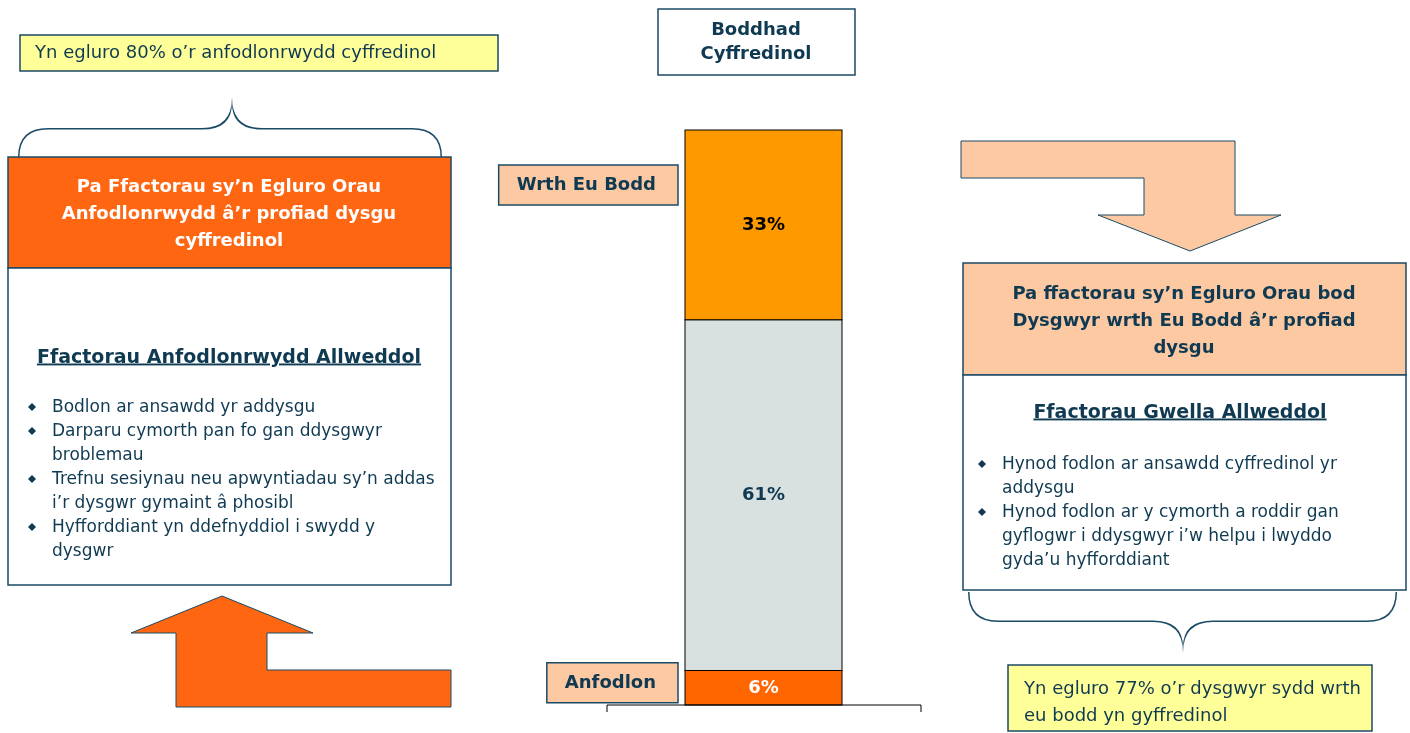  Describe the element at coordinates (235, 51) in the screenshot. I see `text: Yn egluro 80% o’r anfodlonrwydd cyffredinol` at that location.